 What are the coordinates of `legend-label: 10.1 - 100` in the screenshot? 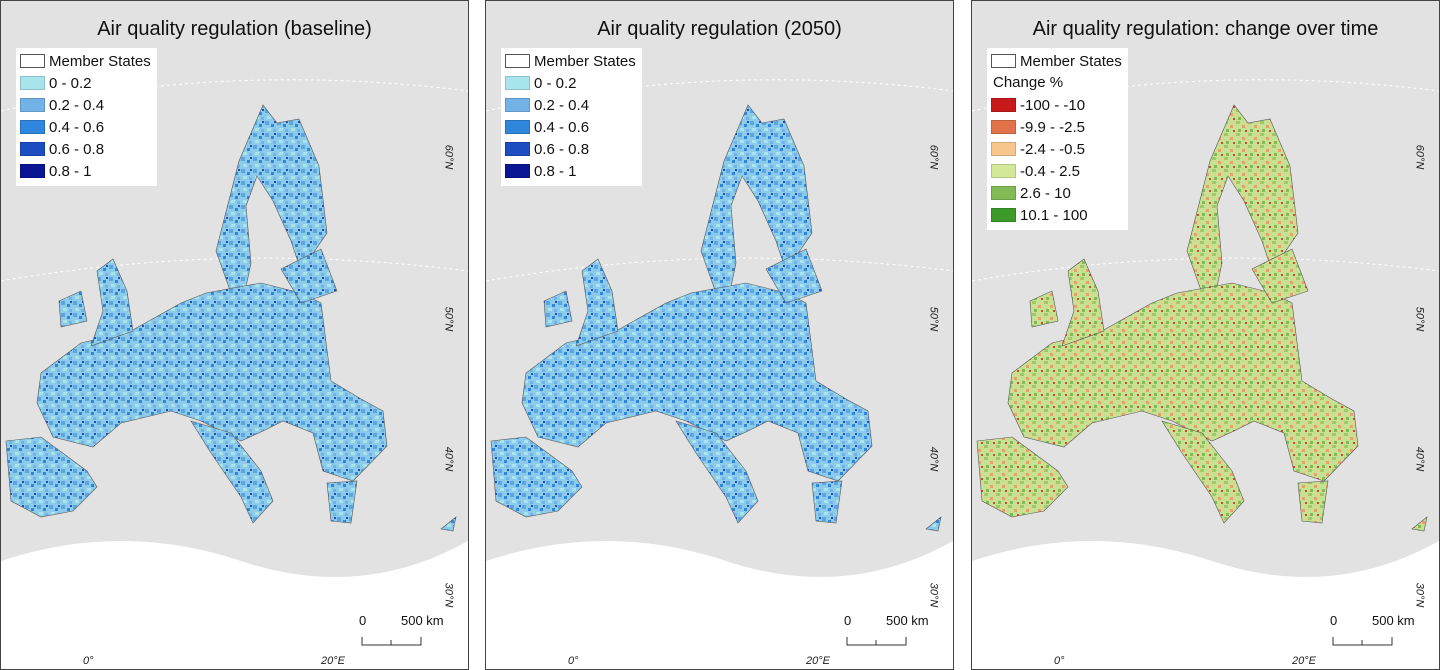 It's located at (1054, 215).